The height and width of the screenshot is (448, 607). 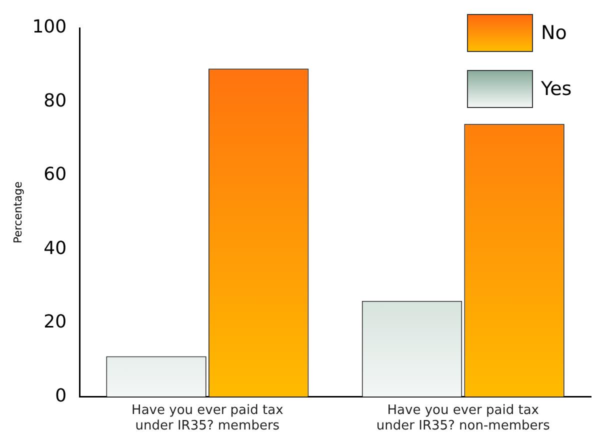 I want to click on legend-label: No, so click(x=554, y=33).